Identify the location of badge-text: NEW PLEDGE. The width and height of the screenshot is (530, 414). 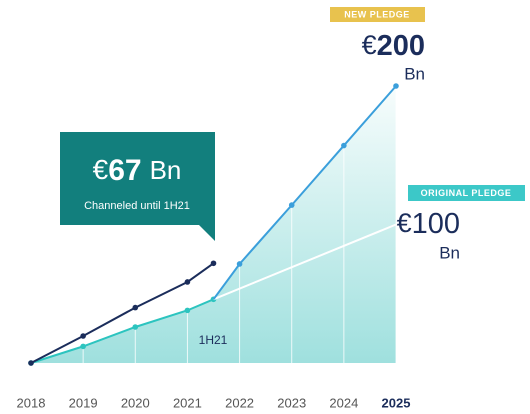
(377, 14).